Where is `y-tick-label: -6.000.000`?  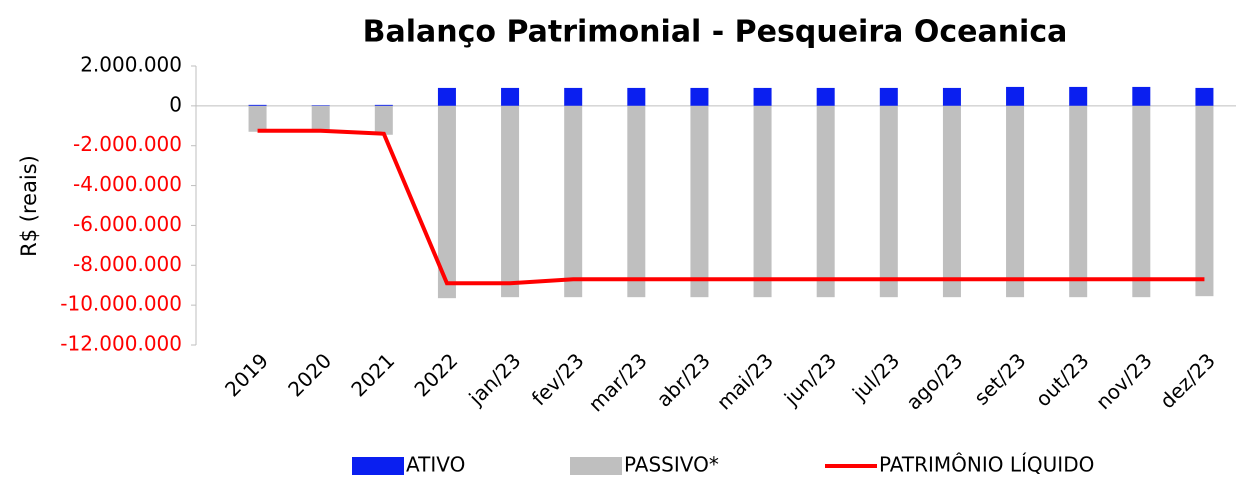
y-tick-label: -6.000.000 is located at coordinates (127, 224).